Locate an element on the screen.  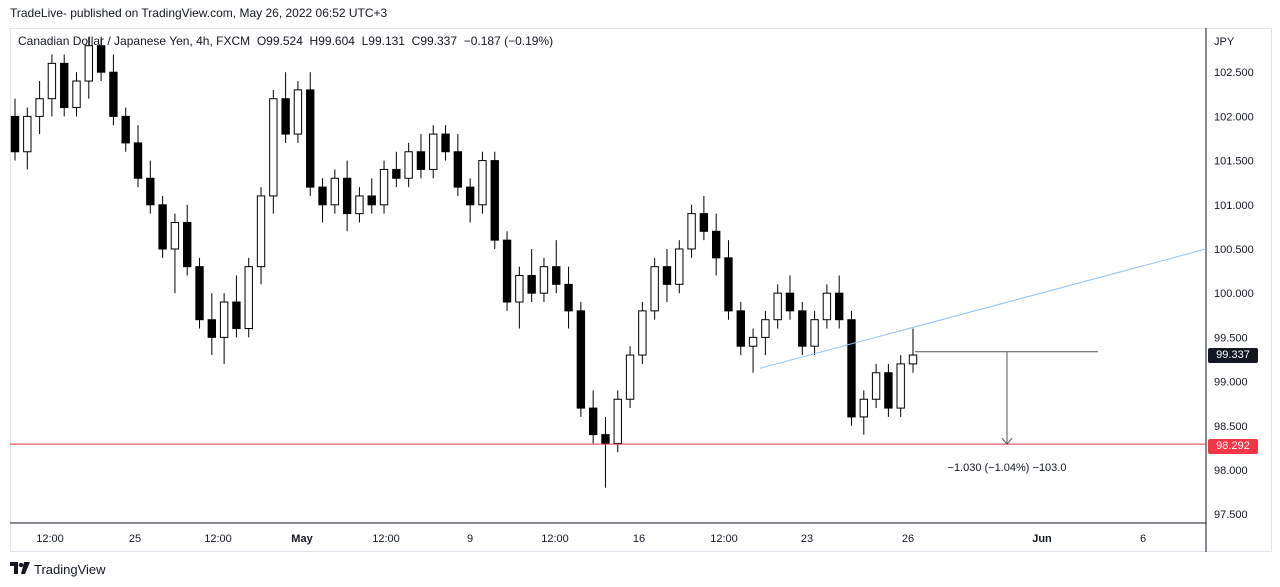
price-tick-label: 100.500 is located at coordinates (1234, 250).